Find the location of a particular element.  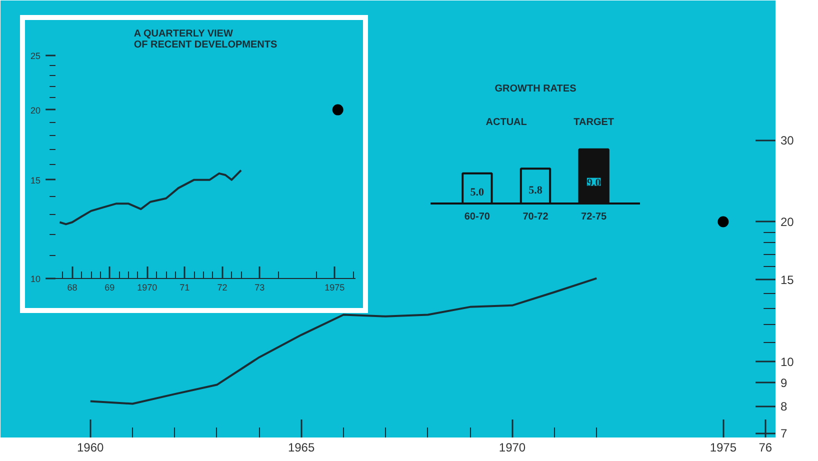

data-label: 9.0 is located at coordinates (594, 182).